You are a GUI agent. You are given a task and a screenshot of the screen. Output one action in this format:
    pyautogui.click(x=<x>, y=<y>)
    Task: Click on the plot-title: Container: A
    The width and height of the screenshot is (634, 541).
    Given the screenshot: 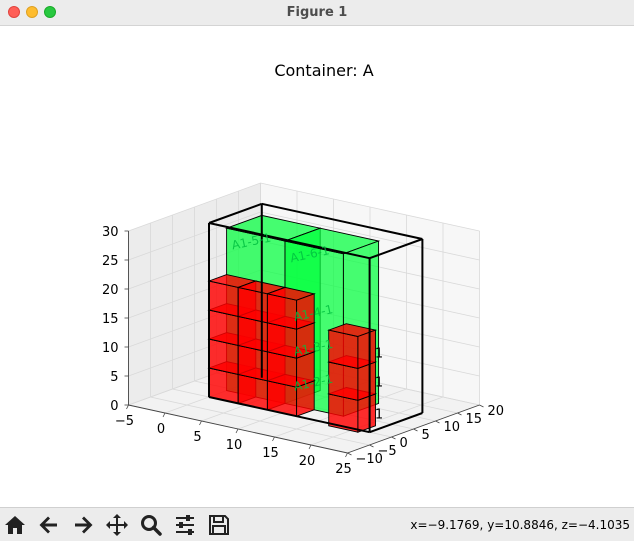 What is the action you would take?
    pyautogui.click(x=323, y=70)
    